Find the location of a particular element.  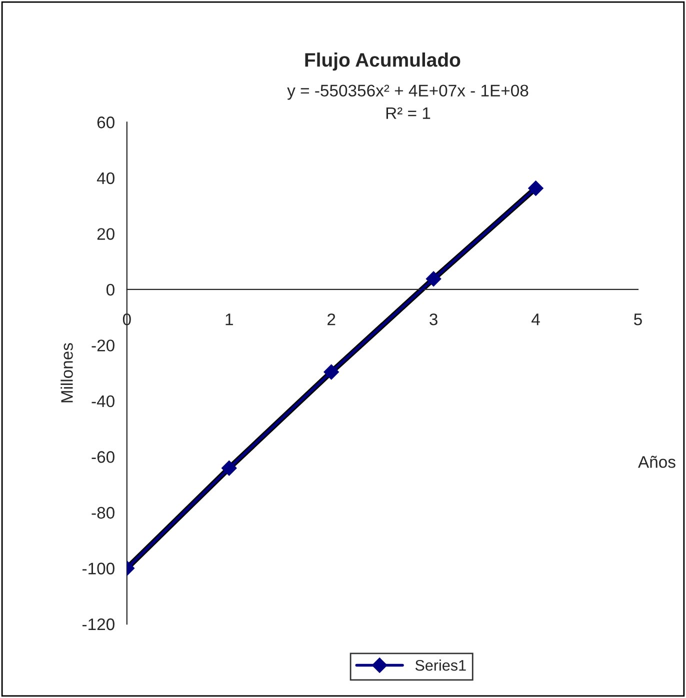

y-tick-label: -80 is located at coordinates (103, 512).